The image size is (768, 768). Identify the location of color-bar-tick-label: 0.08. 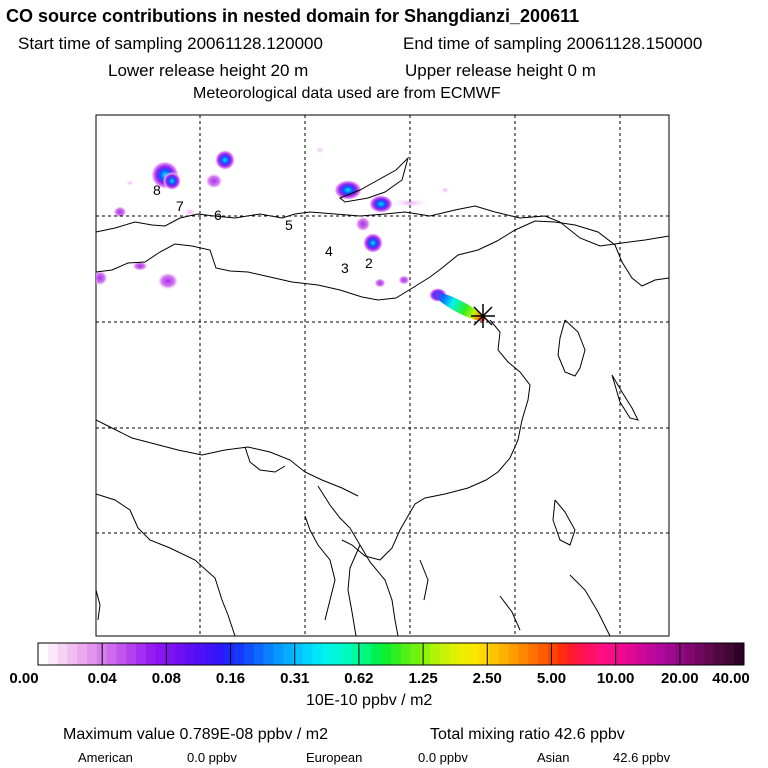
(166, 678).